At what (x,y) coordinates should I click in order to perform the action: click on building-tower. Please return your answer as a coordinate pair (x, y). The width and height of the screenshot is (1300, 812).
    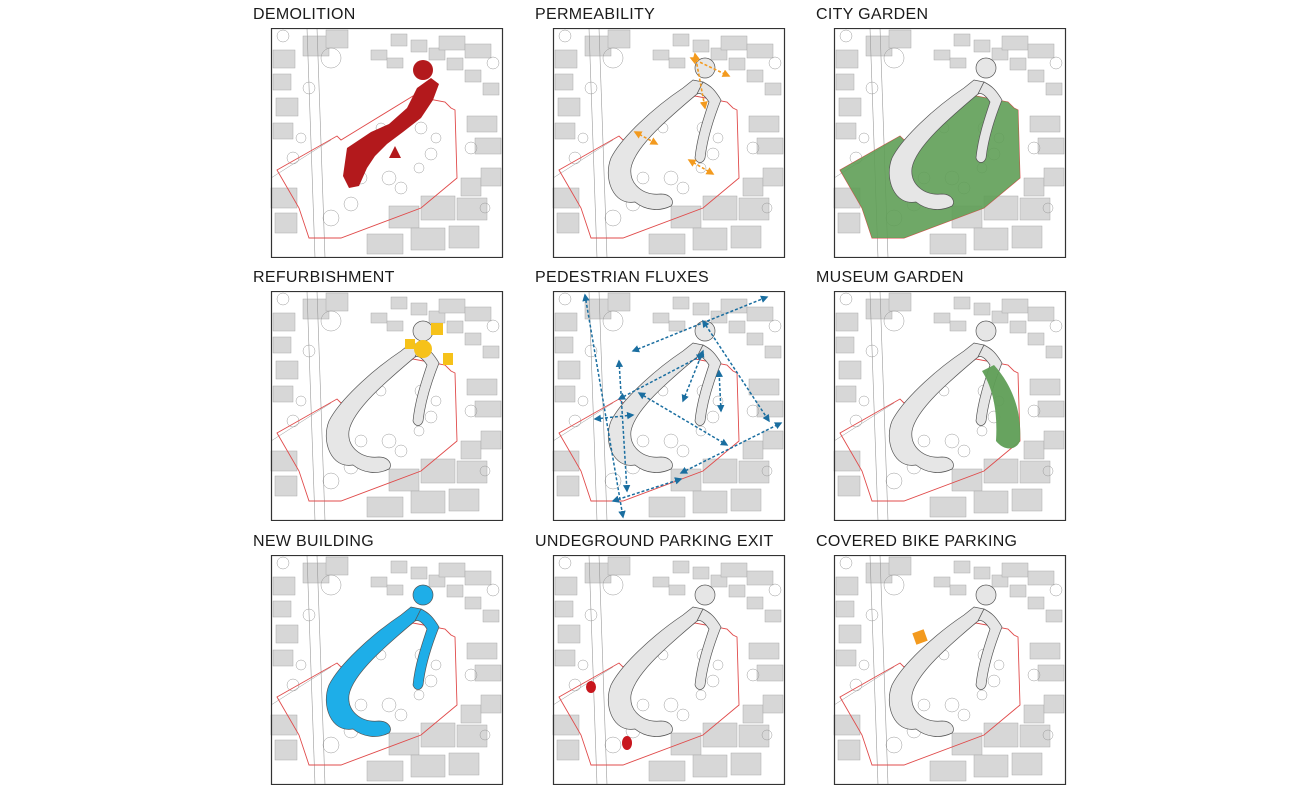
    Looking at the image, I should click on (423, 331).